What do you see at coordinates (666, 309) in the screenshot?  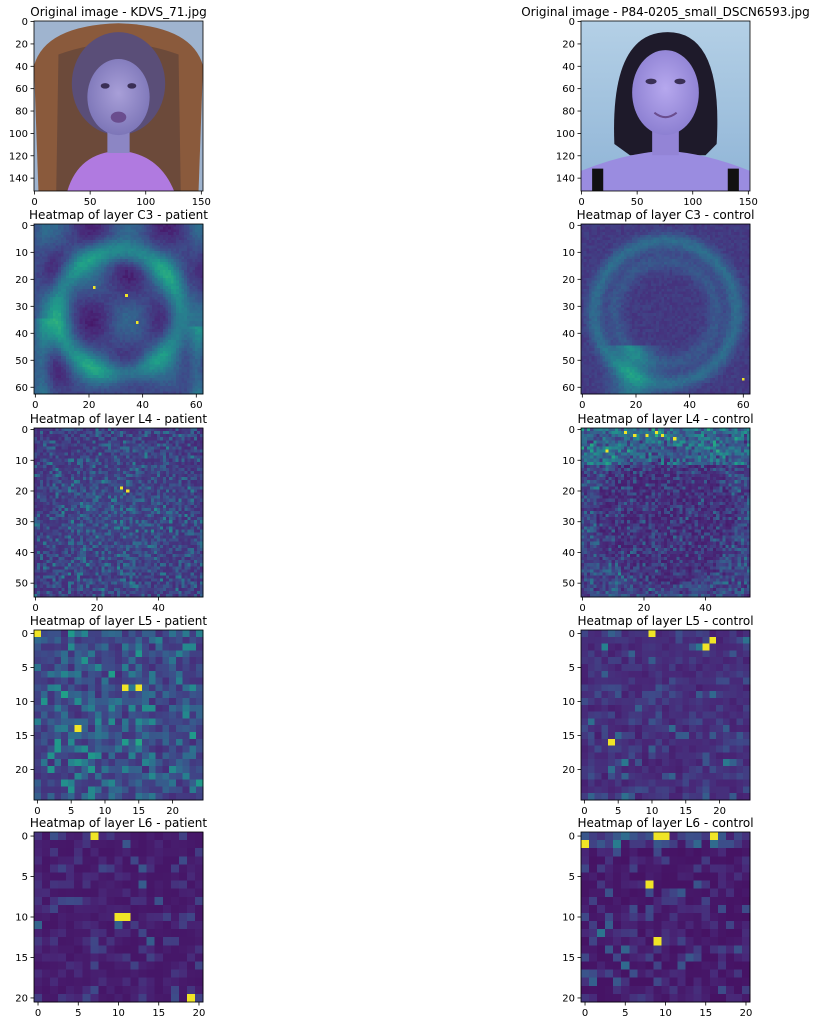 I see `heatmap-cells` at bounding box center [666, 309].